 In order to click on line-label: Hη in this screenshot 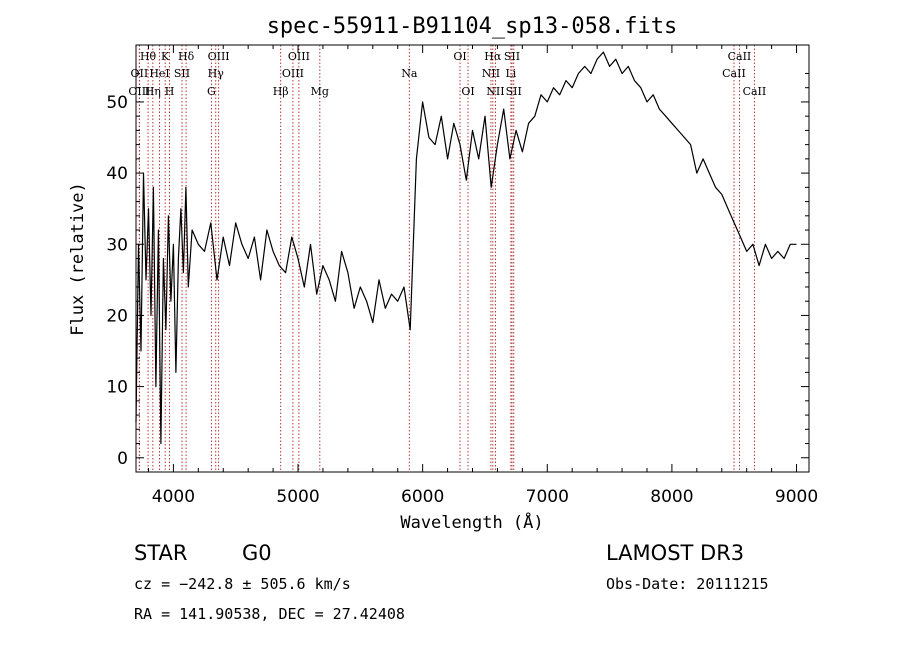, I will do `click(153, 91)`.